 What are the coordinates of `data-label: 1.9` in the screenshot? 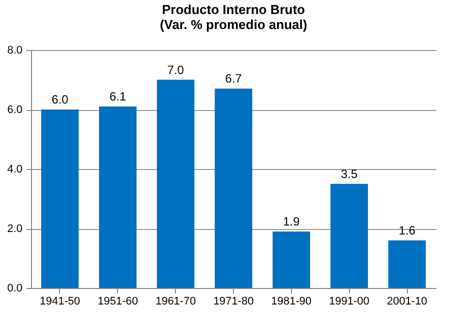 It's located at (291, 221).